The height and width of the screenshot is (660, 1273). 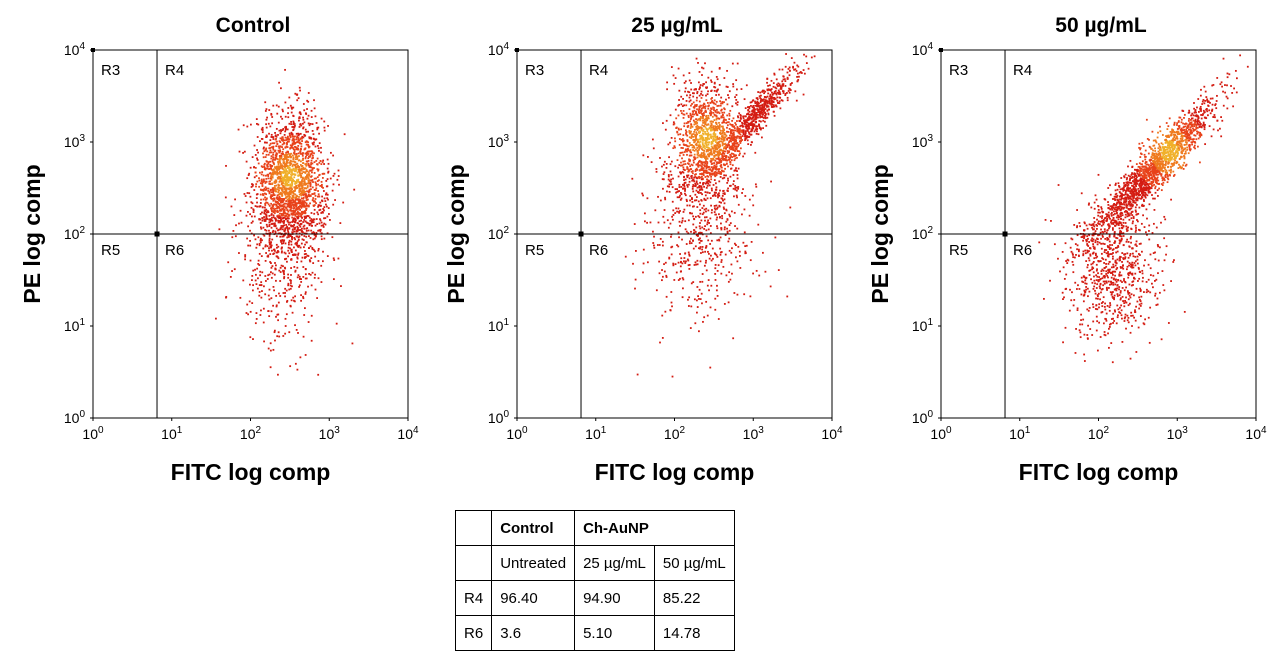 I want to click on x-tick-label: 102, so click(x=675, y=433).